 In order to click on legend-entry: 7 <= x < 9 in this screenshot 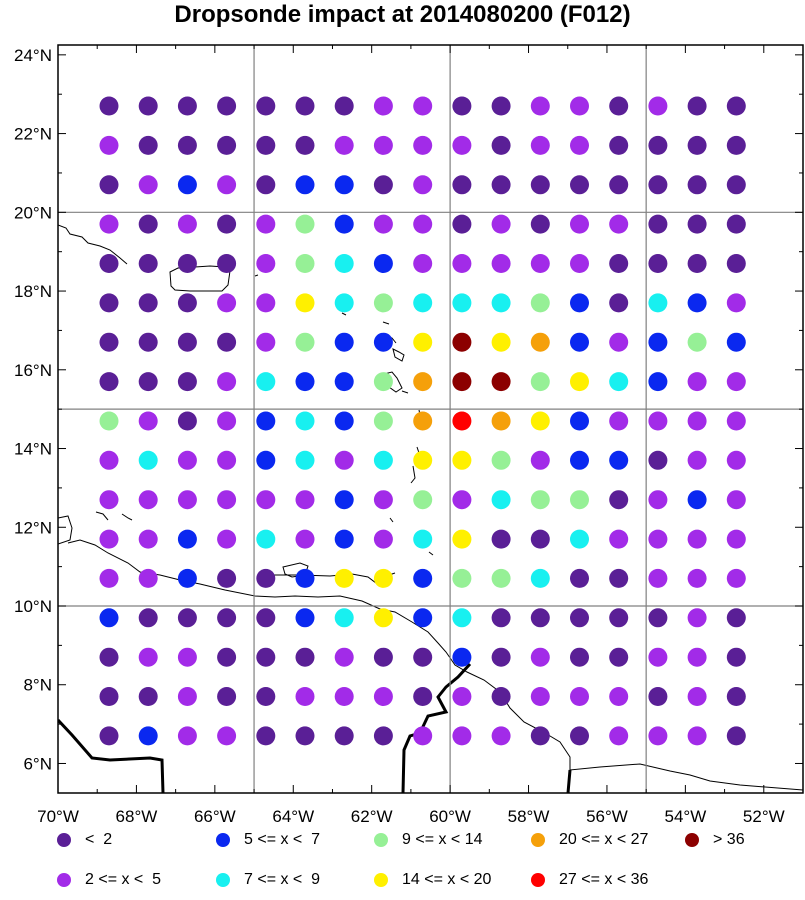, I will do `click(268, 880)`.